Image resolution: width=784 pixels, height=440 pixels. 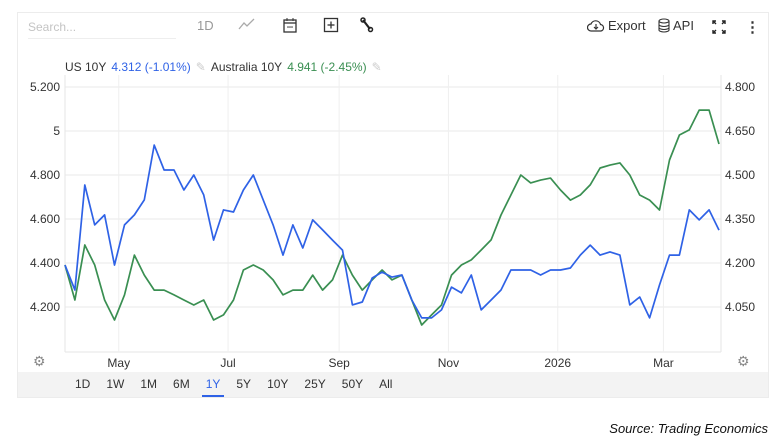 I want to click on range-bar, so click(x=393, y=384).